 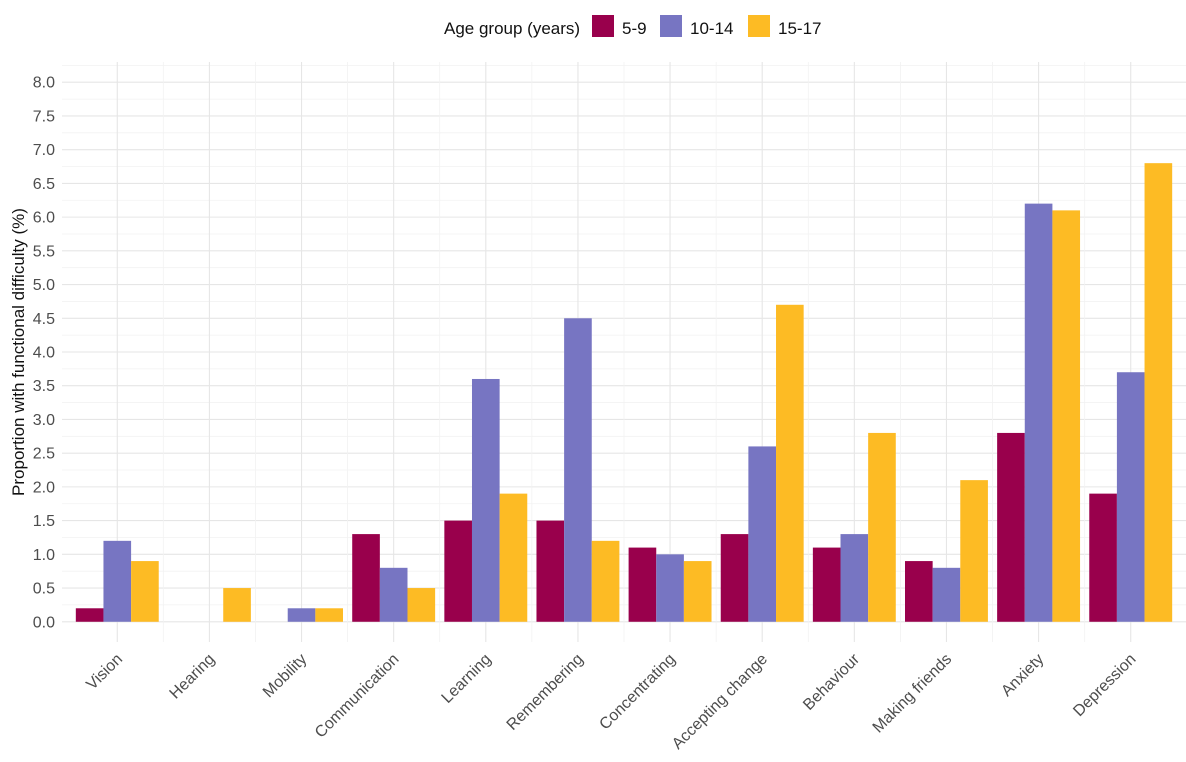 What do you see at coordinates (44, 589) in the screenshot?
I see `y-tick-label: 0.5` at bounding box center [44, 589].